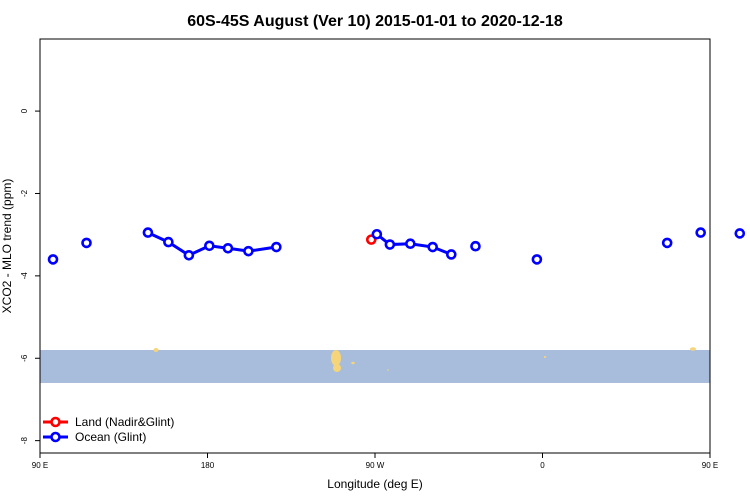  What do you see at coordinates (30, 276) in the screenshot?
I see `y-axis: 0 -2 -4 -6 -8` at bounding box center [30, 276].